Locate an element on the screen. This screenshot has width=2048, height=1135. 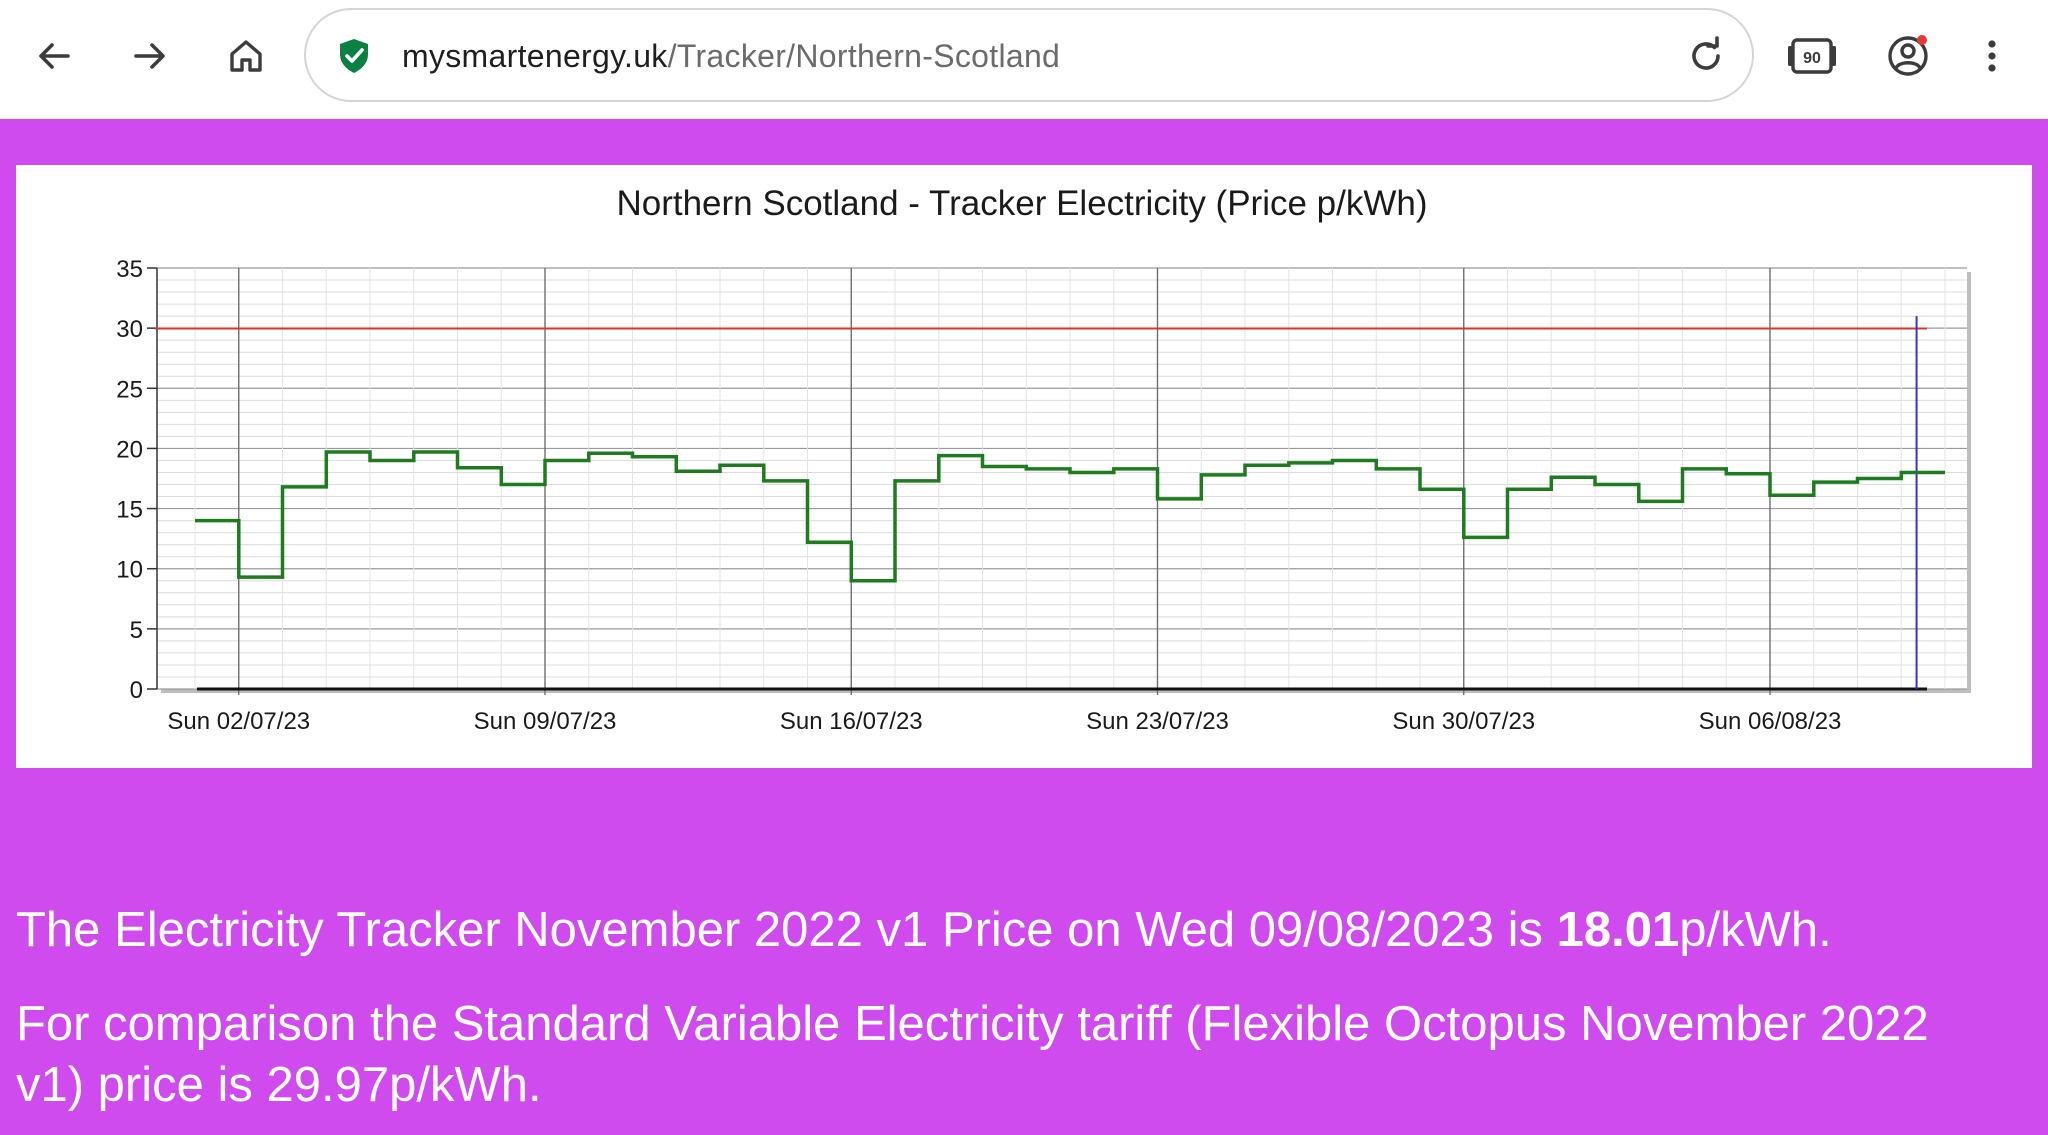
forward-arrow-icon is located at coordinates (149, 56).